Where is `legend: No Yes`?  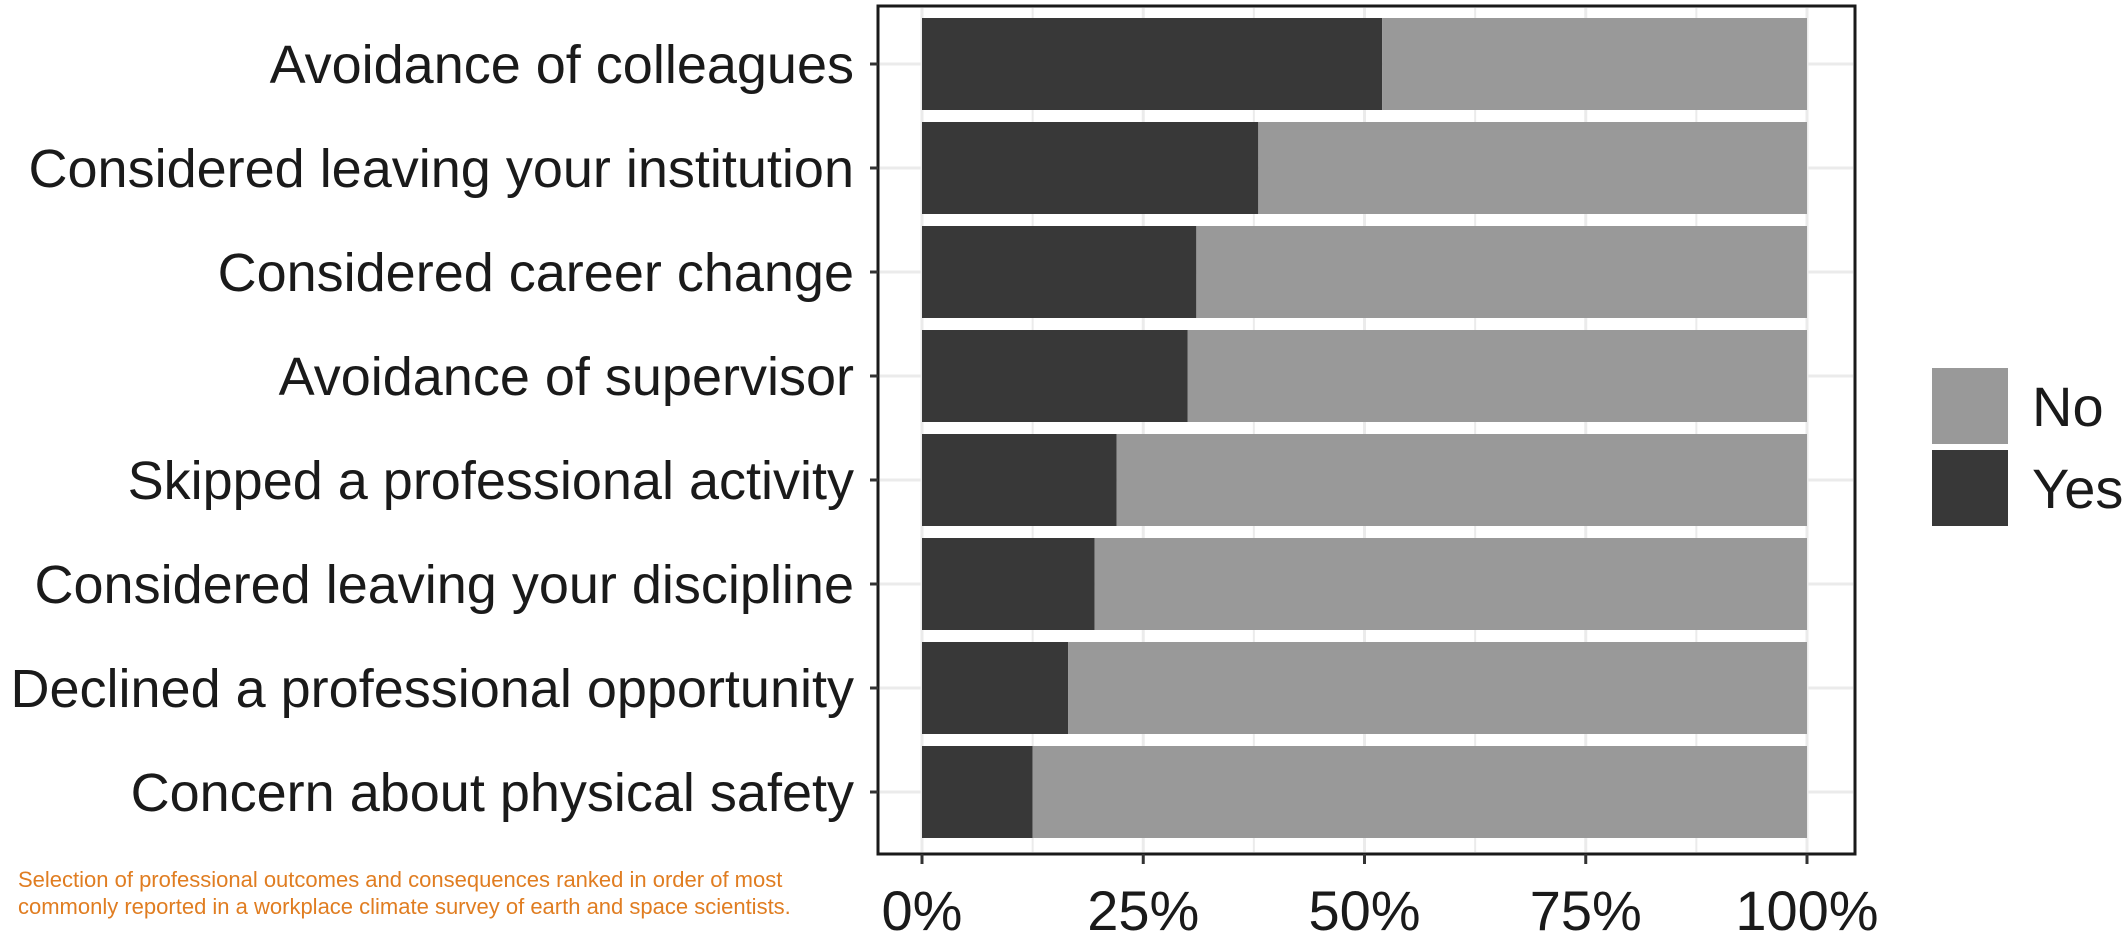 legend: No Yes is located at coordinates (2027, 447).